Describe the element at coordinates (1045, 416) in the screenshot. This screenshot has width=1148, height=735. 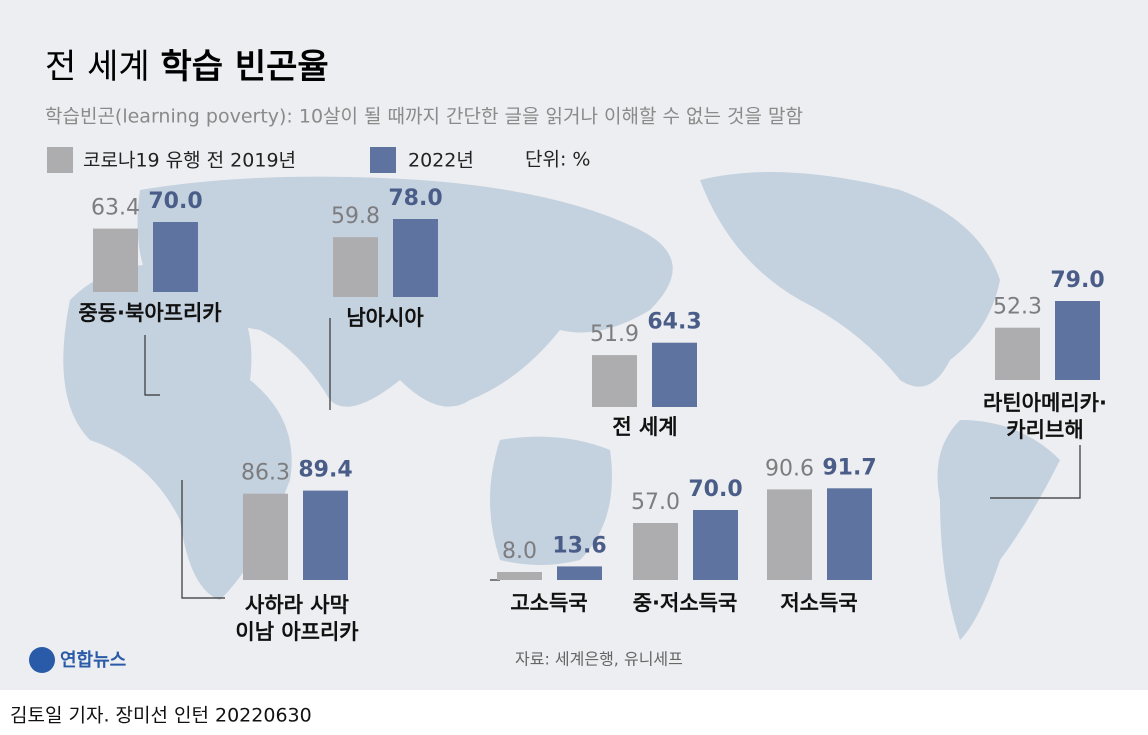
I see `category-label: 라틴아메리카· 카리브해` at that location.